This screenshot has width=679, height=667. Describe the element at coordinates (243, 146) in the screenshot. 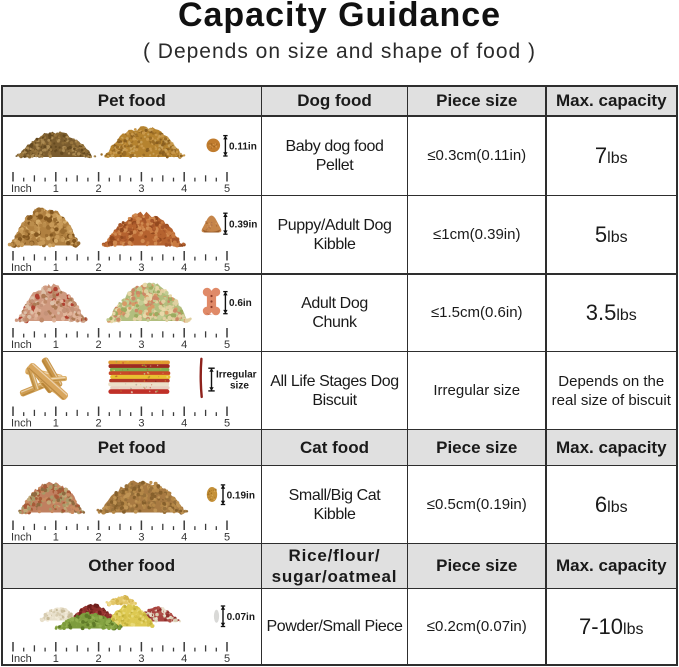

I see `svg-text: 0.11in` at that location.